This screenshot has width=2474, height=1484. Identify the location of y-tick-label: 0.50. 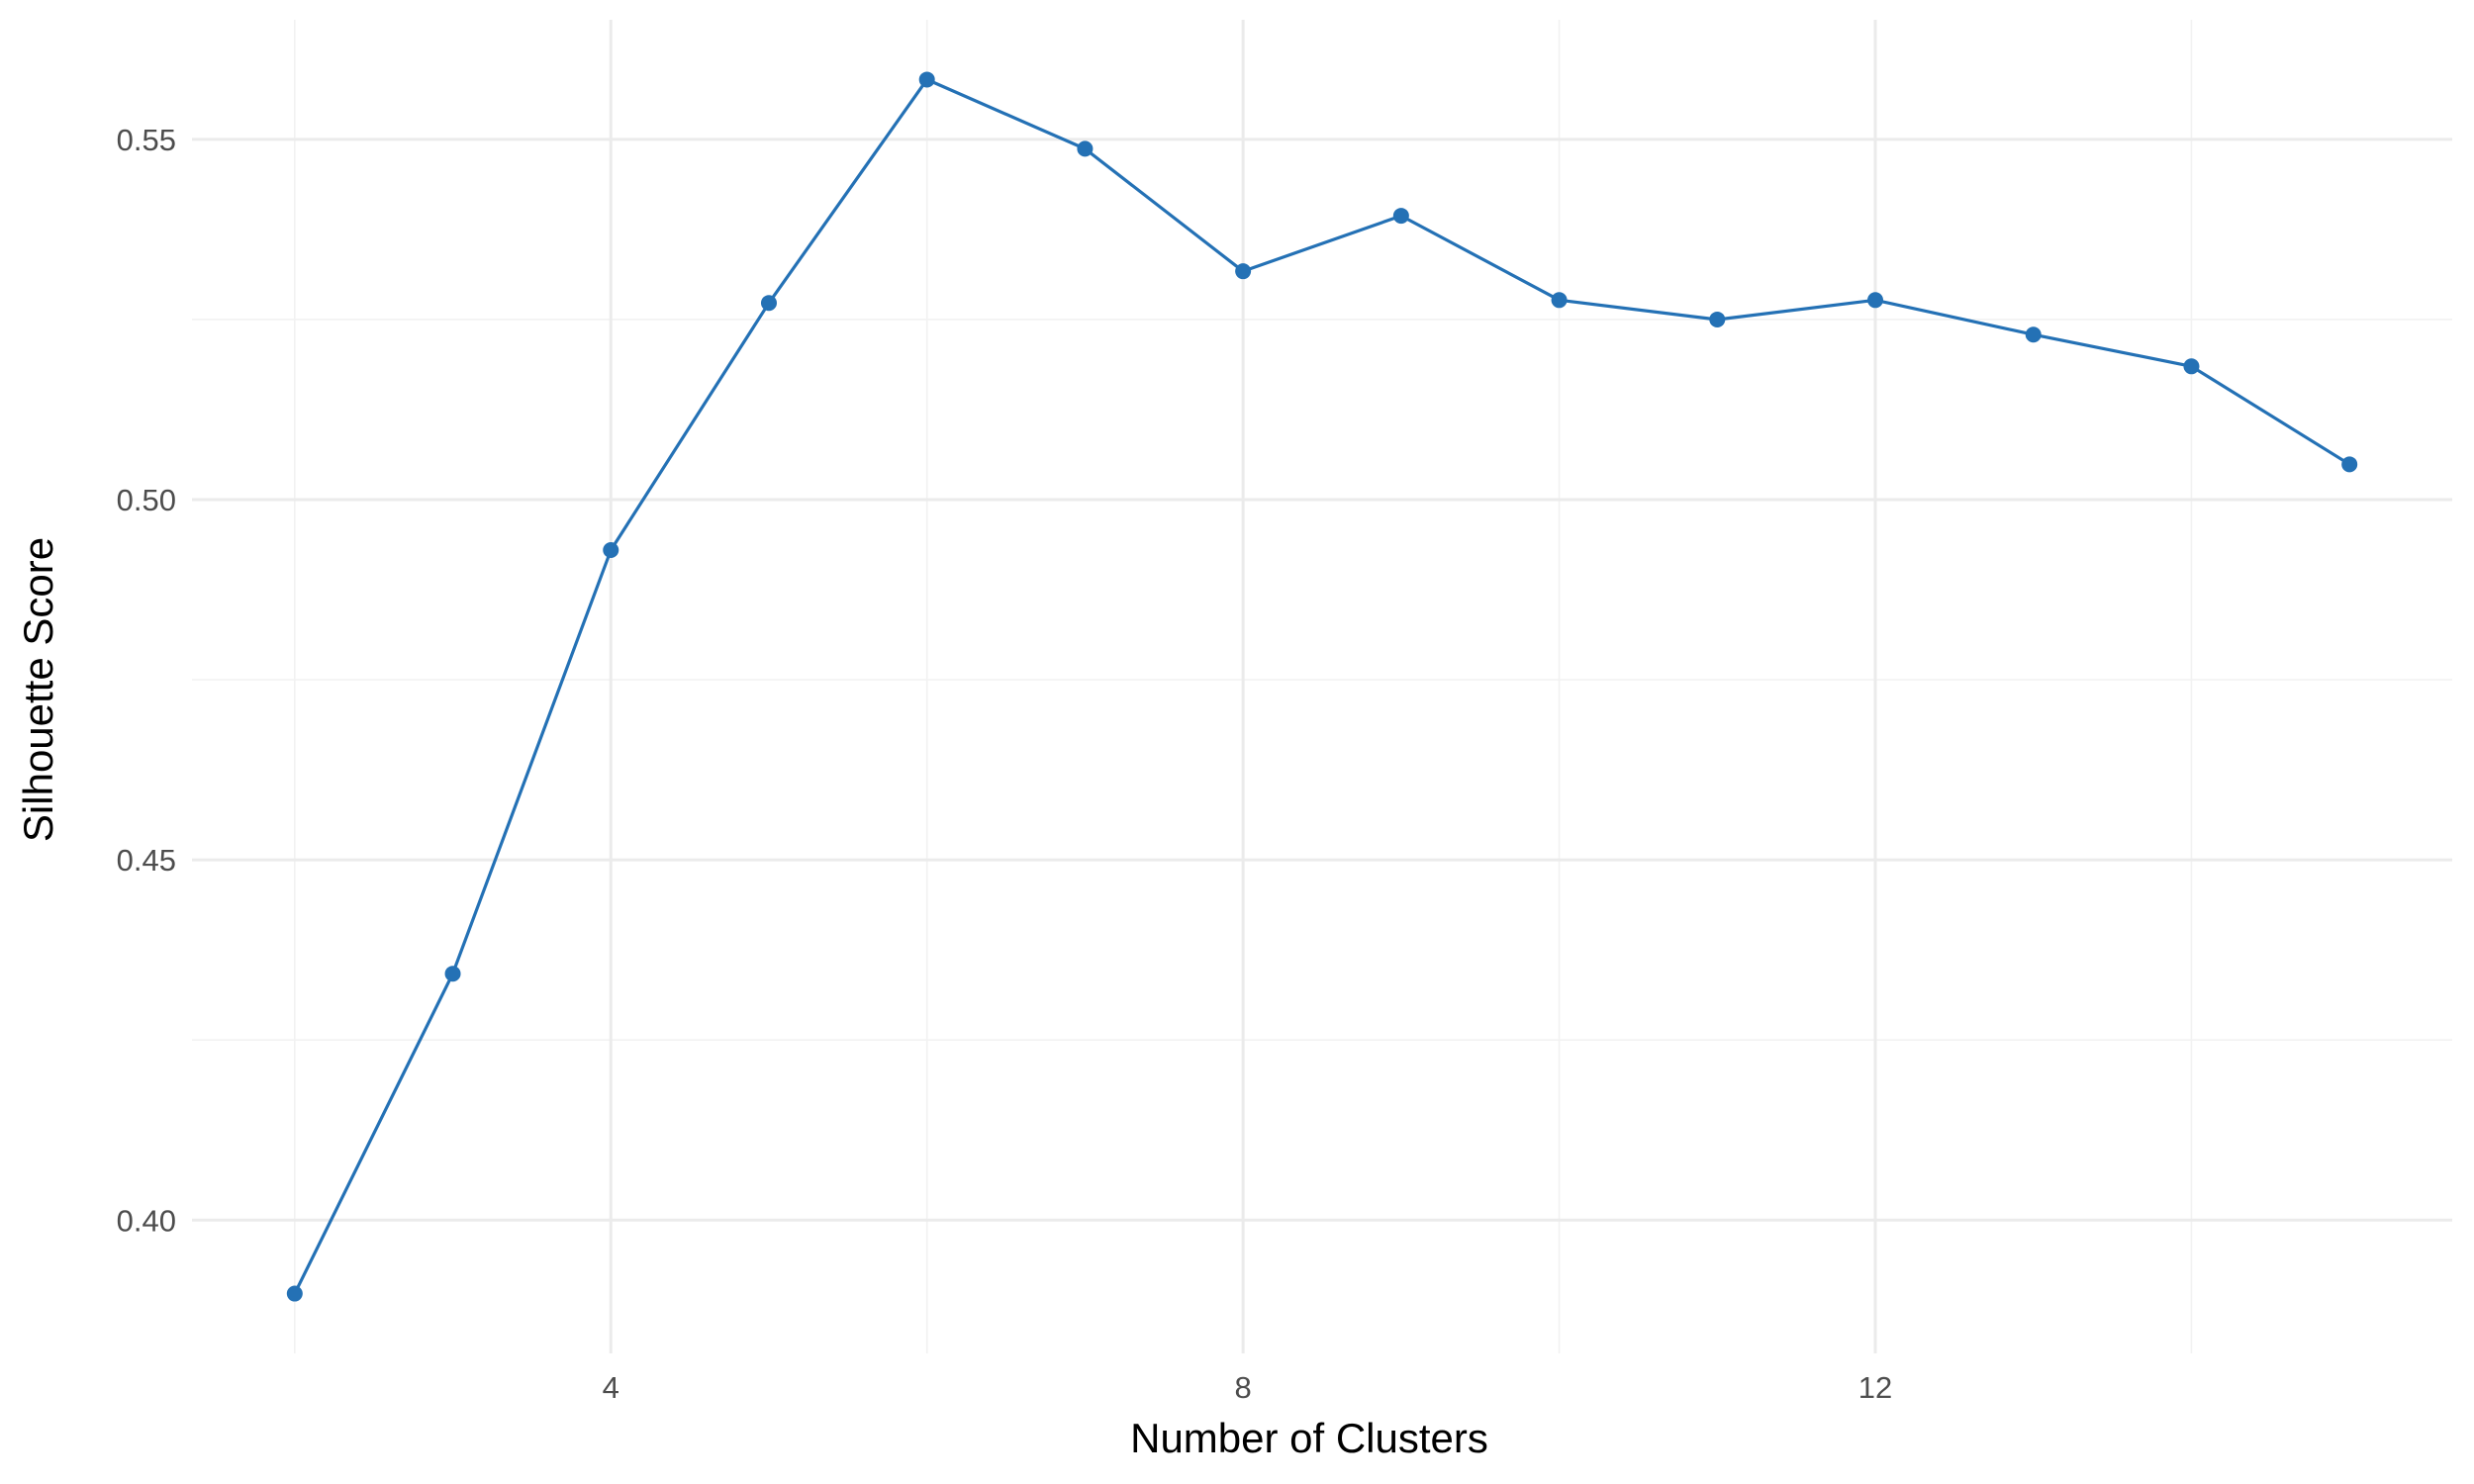
(147, 500).